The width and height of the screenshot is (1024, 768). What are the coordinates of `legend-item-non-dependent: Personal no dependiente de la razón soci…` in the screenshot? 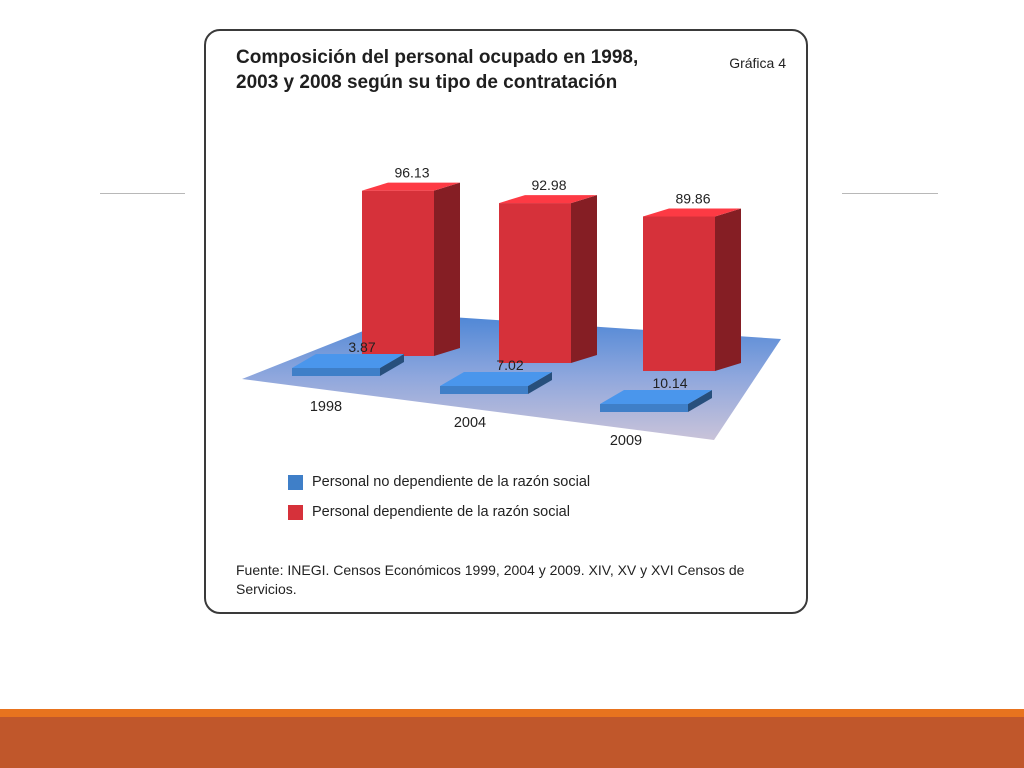 It's located at (439, 482).